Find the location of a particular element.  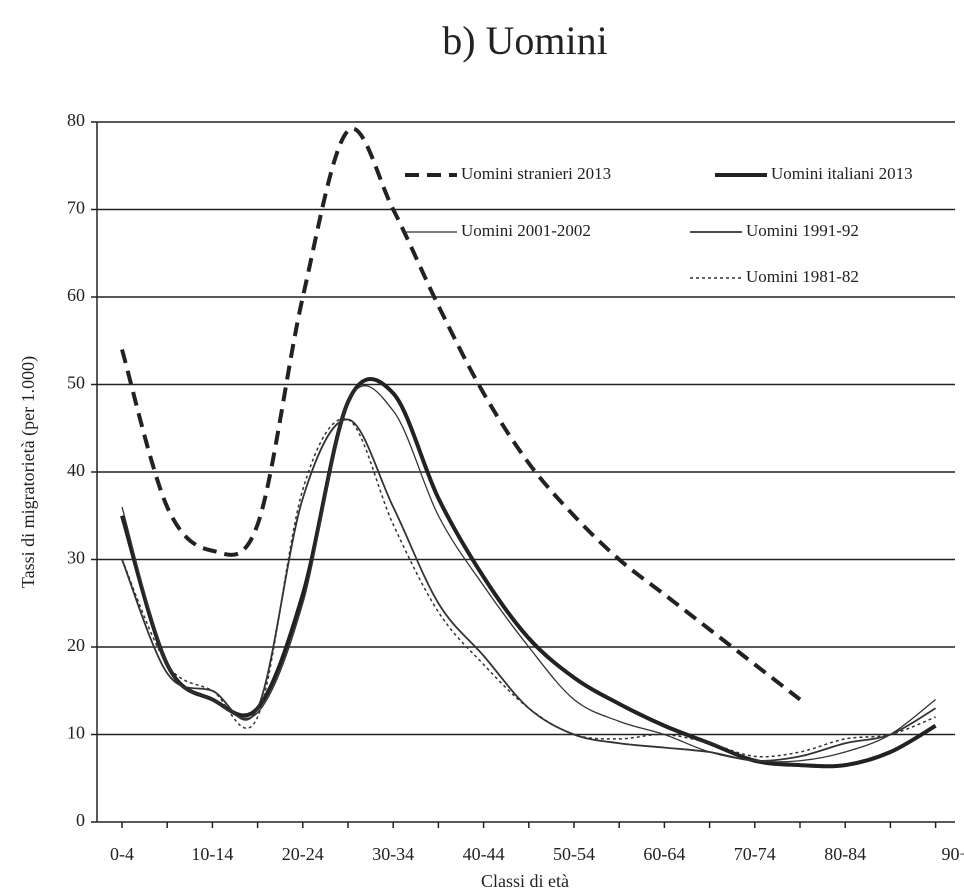

legend-label: Uomini stranieri 2013 is located at coordinates (536, 173).